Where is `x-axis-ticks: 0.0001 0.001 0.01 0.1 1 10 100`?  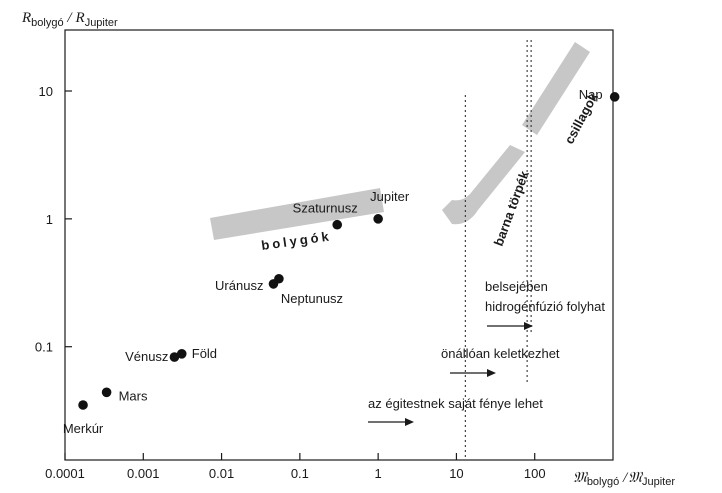
x-axis-ticks: 0.0001 0.001 0.01 0.1 1 10 100 is located at coordinates (295, 467).